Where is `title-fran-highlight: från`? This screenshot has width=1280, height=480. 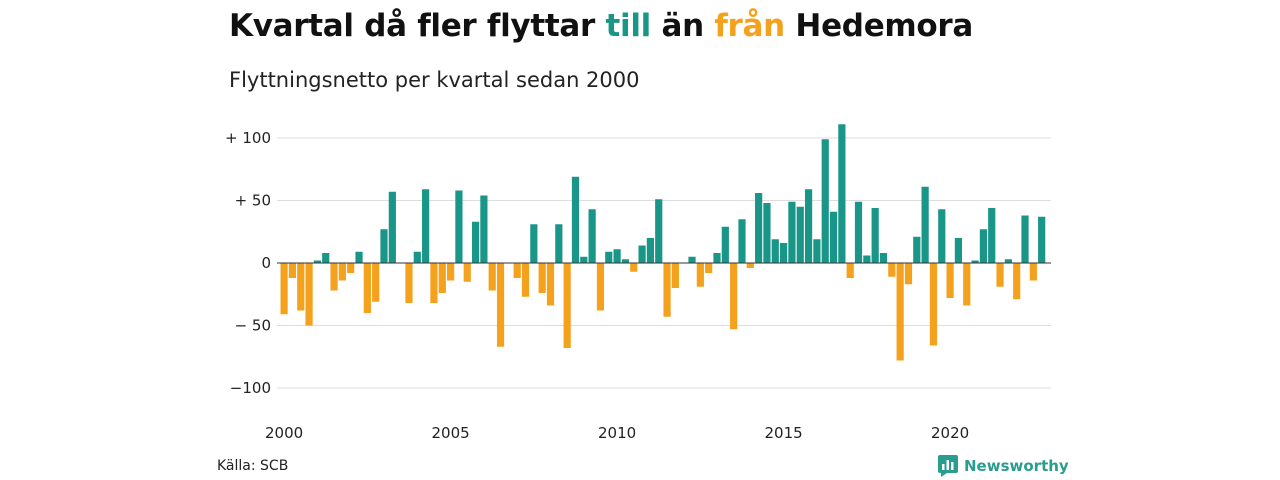
title-fran-highlight: från is located at coordinates (749, 26).